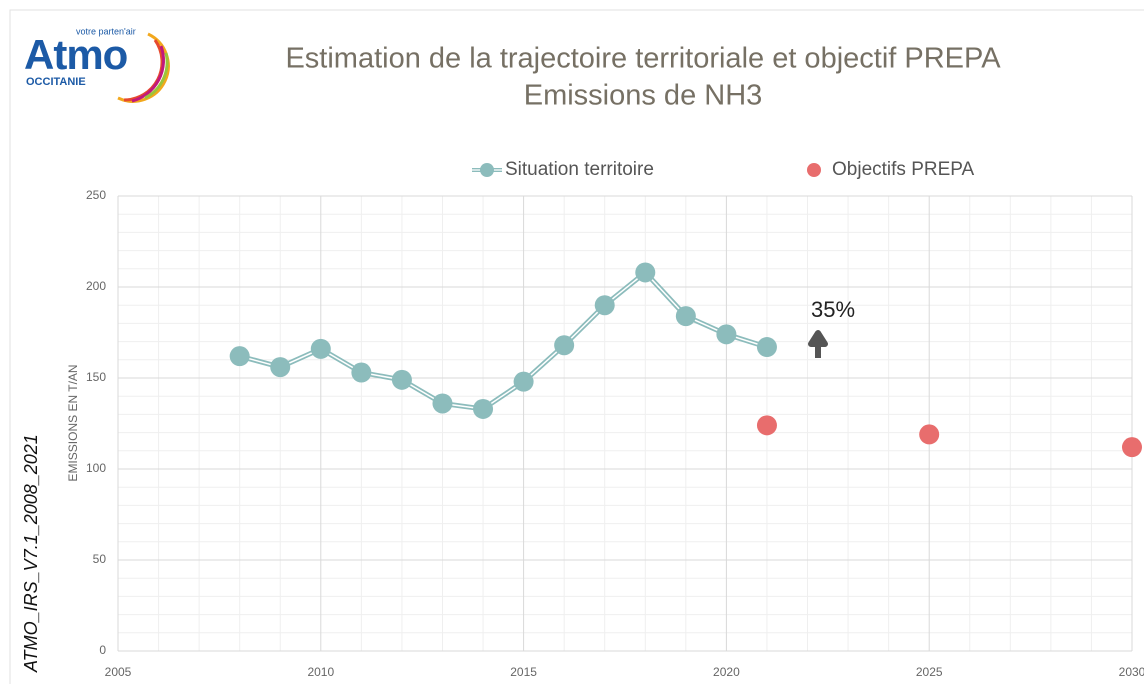 The width and height of the screenshot is (1144, 684). I want to click on x-tick-label: 2010, so click(320, 672).